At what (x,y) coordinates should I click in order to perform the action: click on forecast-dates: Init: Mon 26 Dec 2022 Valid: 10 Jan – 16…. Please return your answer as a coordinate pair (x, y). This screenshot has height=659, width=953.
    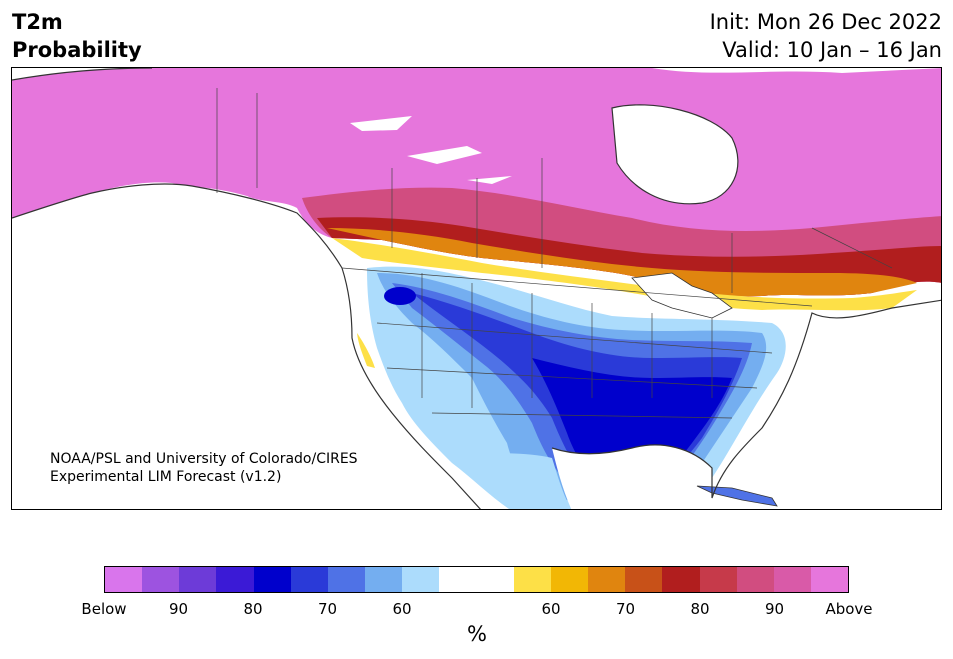
    Looking at the image, I should click on (826, 36).